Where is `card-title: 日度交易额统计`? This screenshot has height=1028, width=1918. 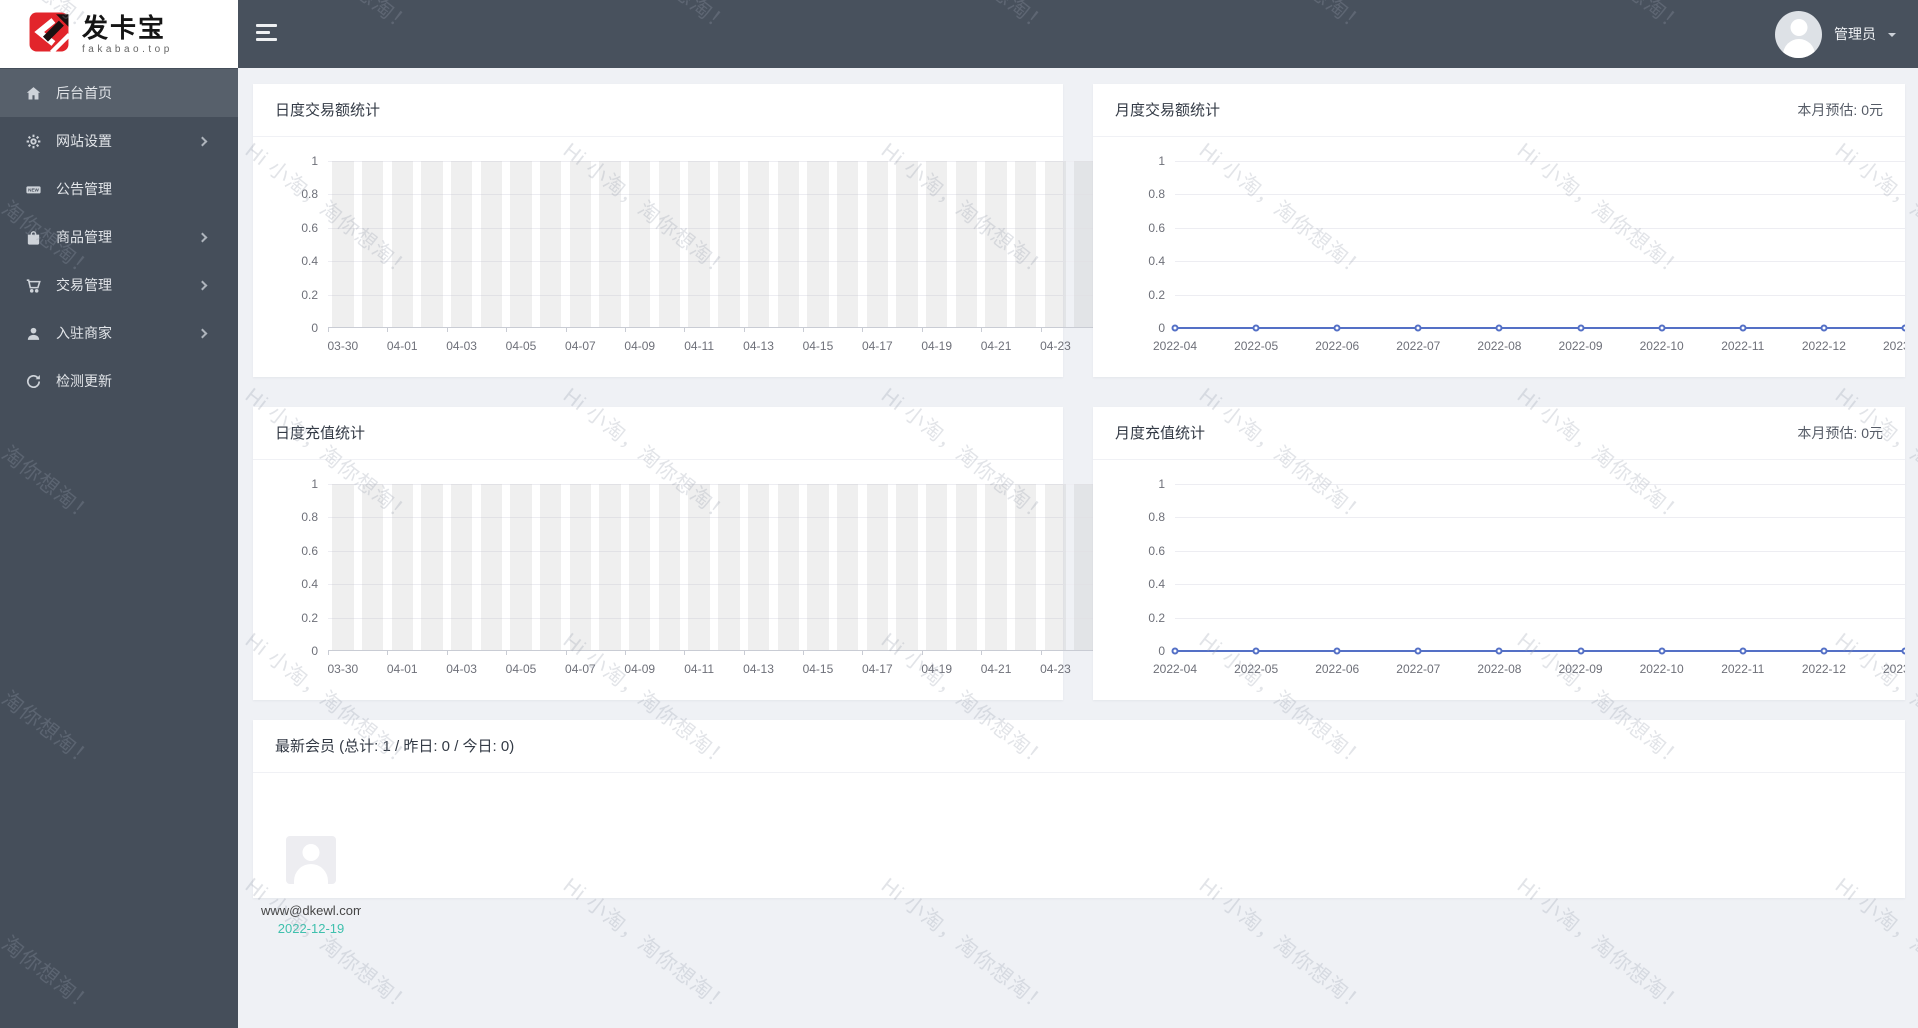 card-title: 日度交易额统计 is located at coordinates (328, 110).